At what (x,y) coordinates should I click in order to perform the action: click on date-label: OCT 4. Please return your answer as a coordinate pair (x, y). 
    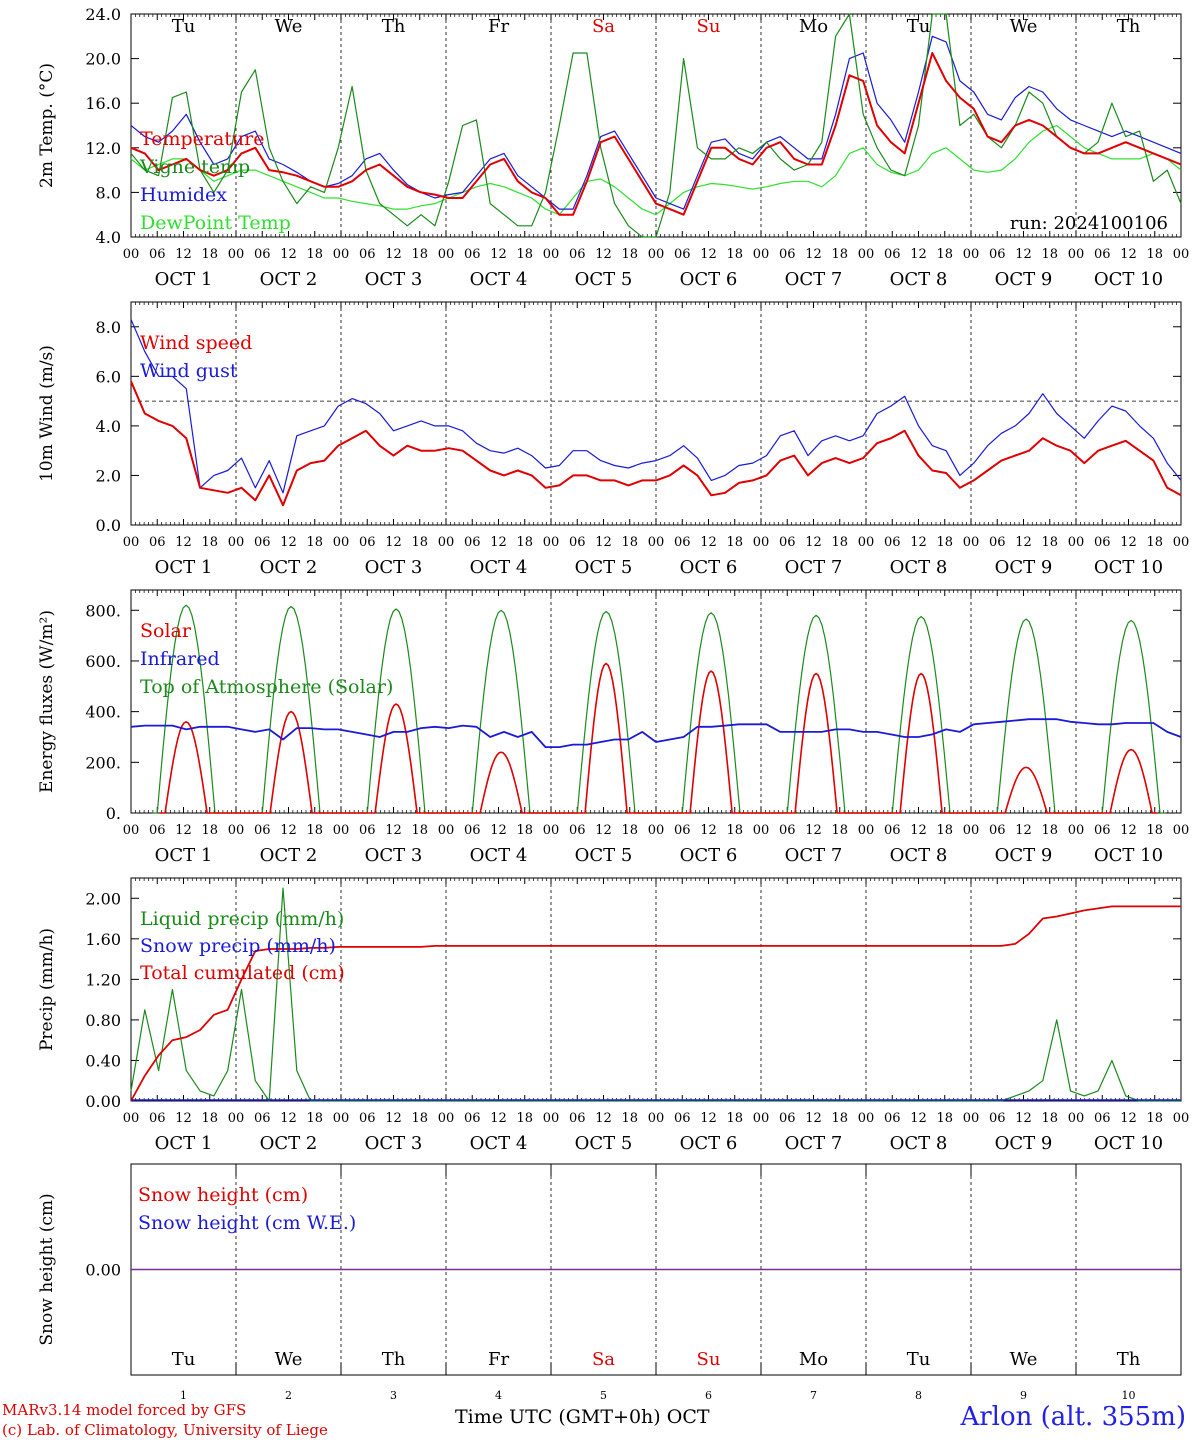
    Looking at the image, I should click on (499, 1143).